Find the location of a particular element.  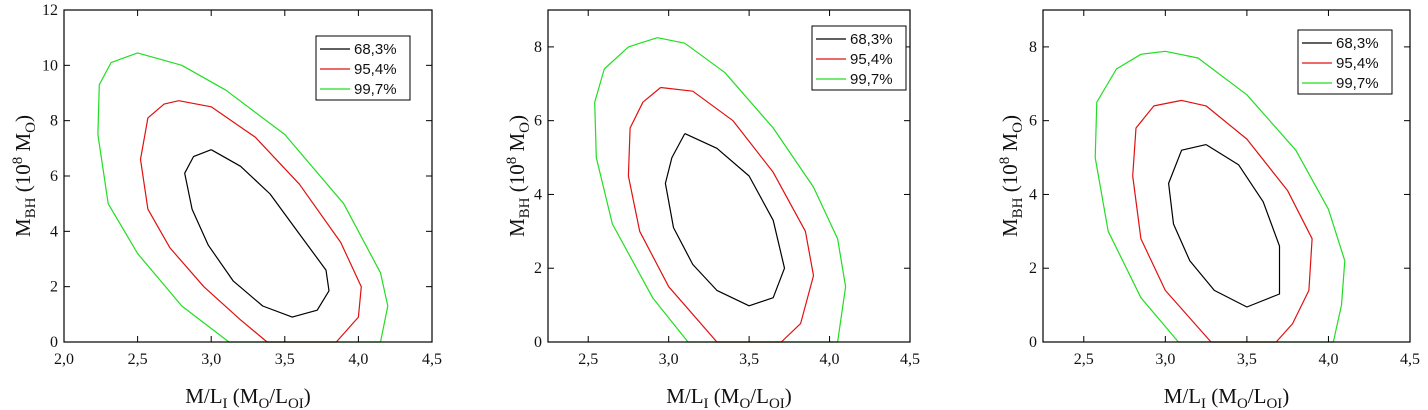

x-tick-label: 2,0 is located at coordinates (64, 359).